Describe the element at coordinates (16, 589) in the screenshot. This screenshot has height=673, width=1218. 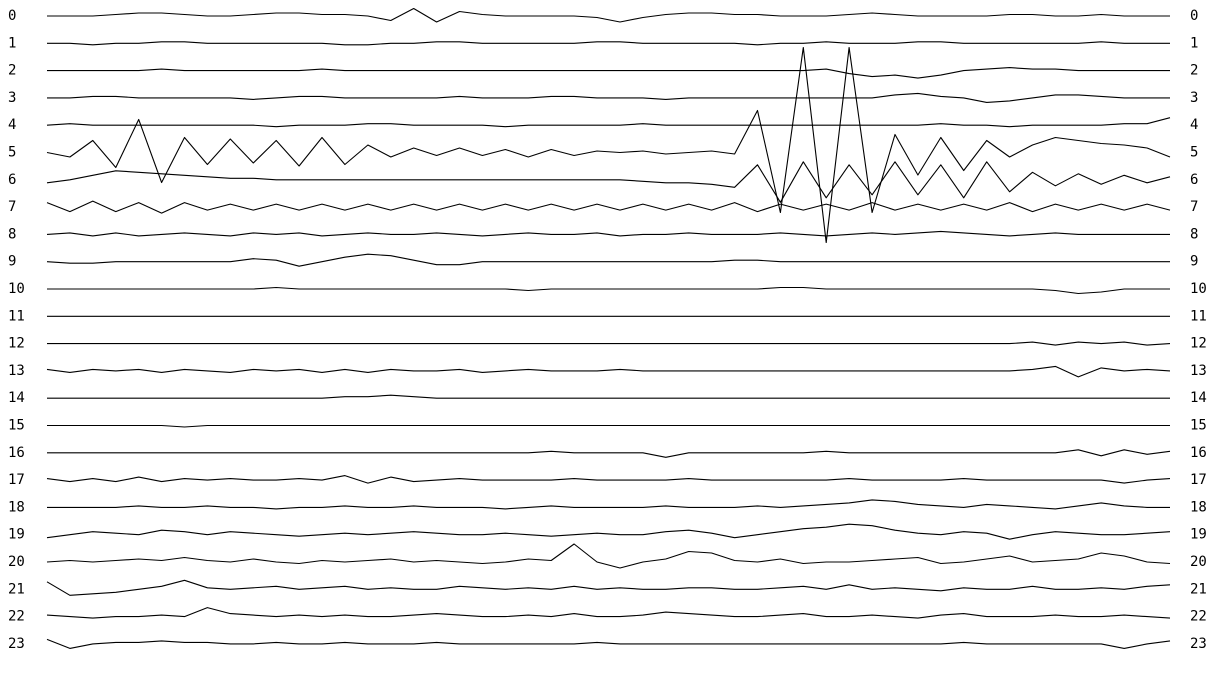
I see `channel-label-left: 21` at that location.